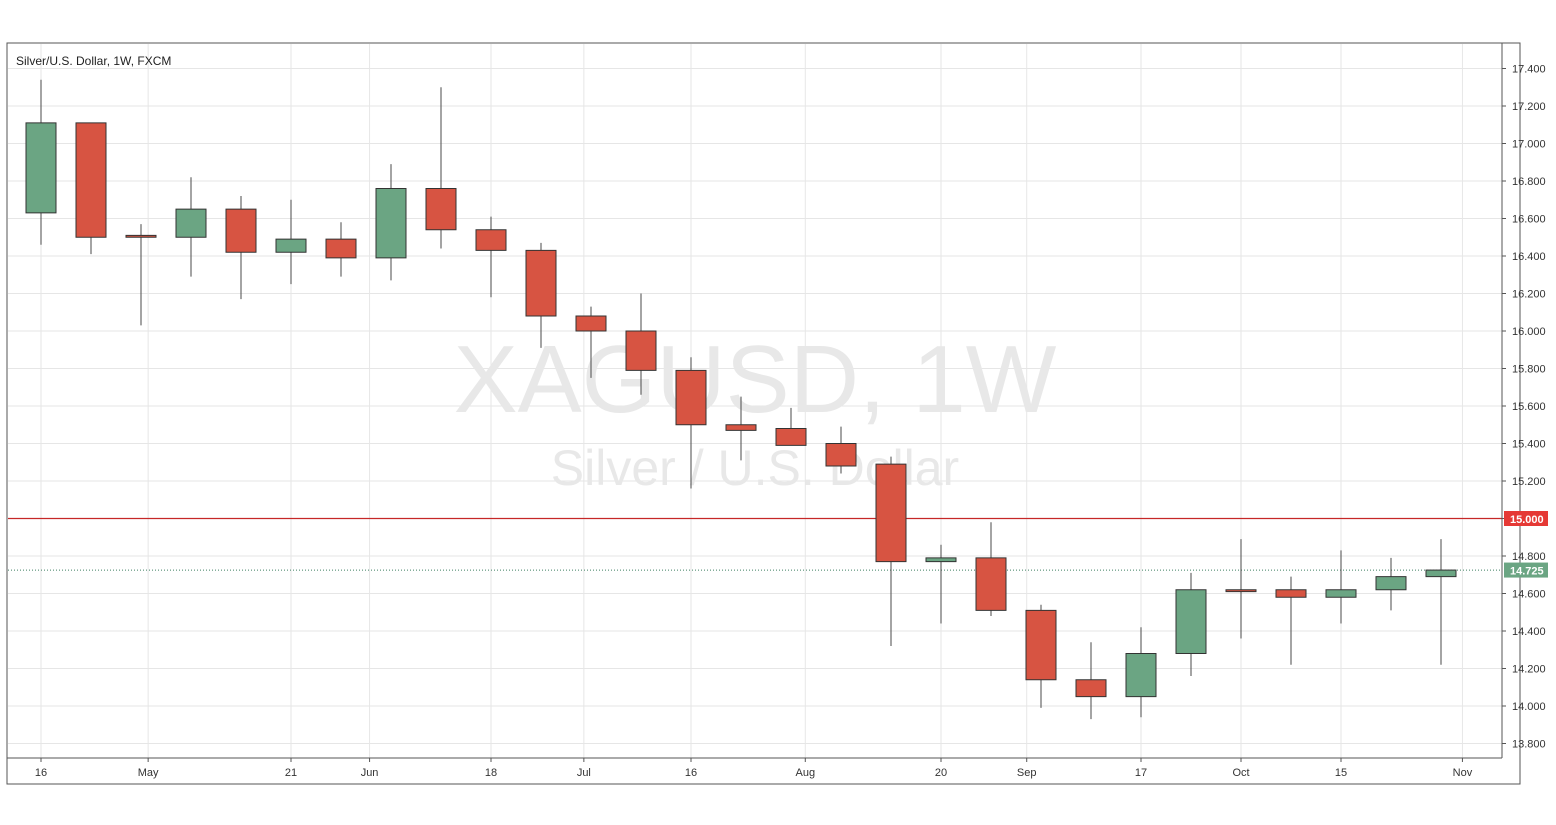 This screenshot has height=825, width=1556. What do you see at coordinates (1529, 707) in the screenshot?
I see `y-tick-label: 14.000` at bounding box center [1529, 707].